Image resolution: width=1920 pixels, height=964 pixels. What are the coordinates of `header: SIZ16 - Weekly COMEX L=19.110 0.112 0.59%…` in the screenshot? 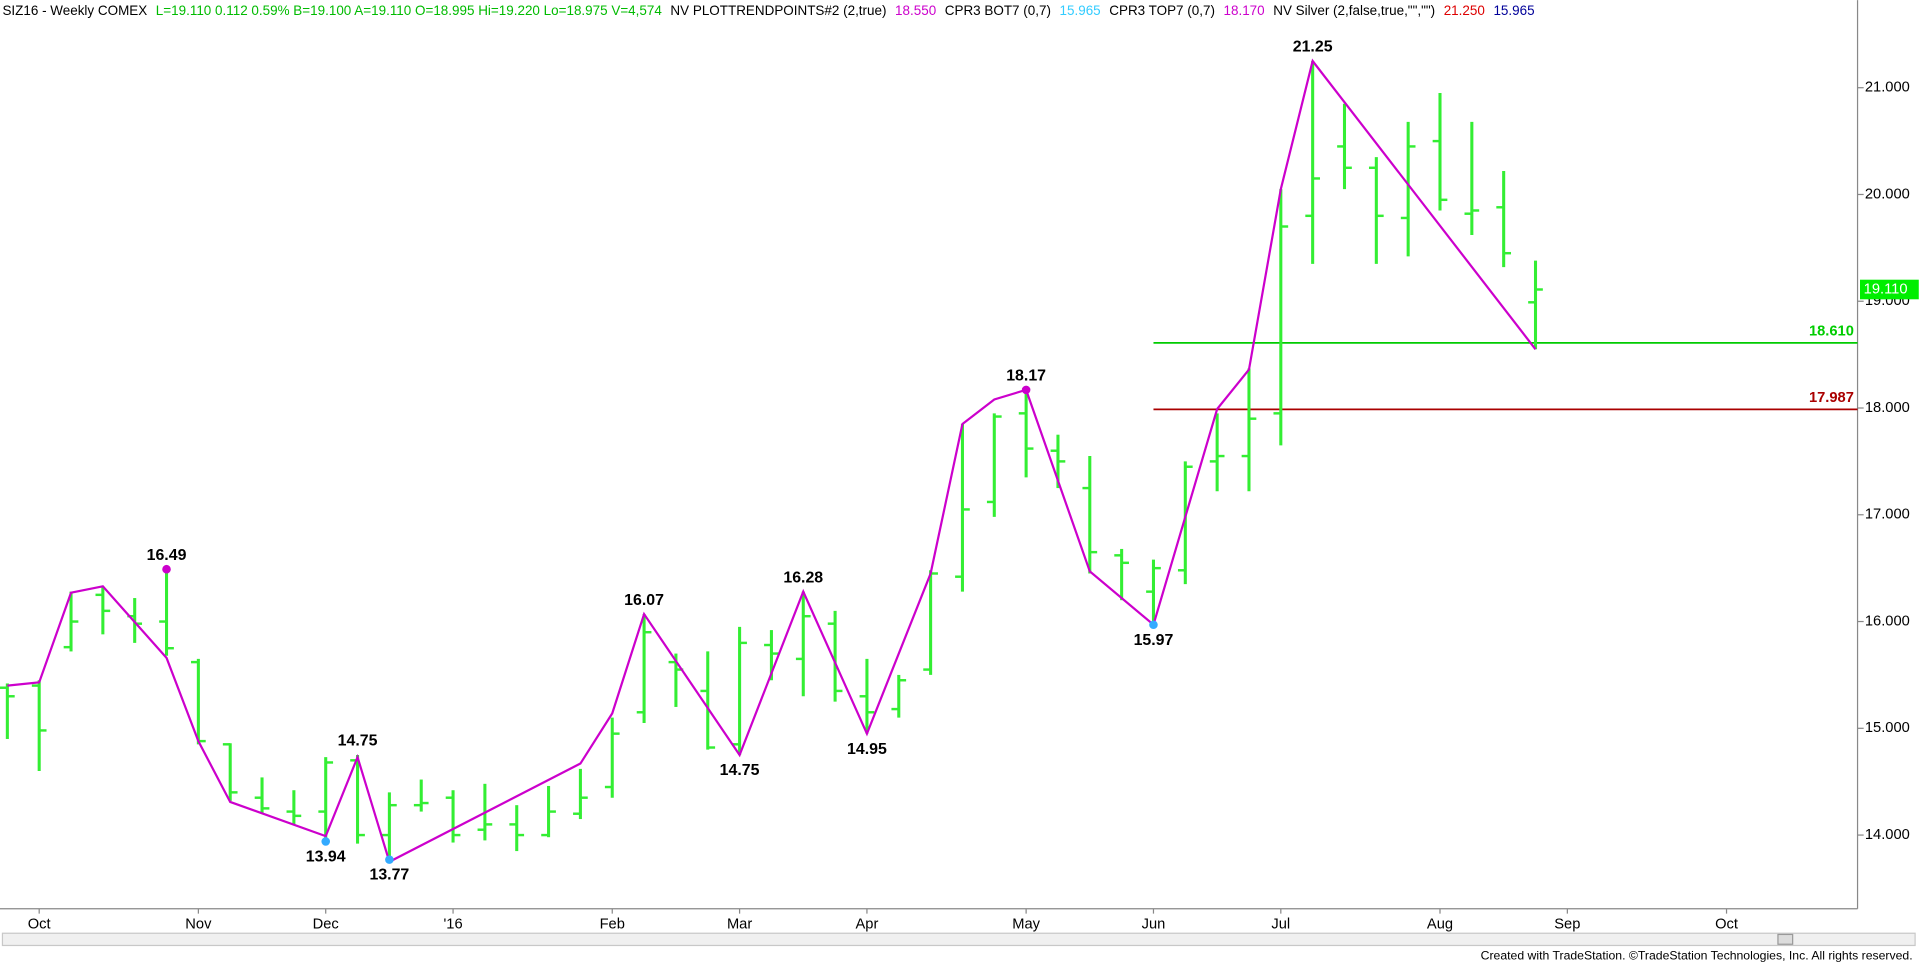 It's located at (768, 10).